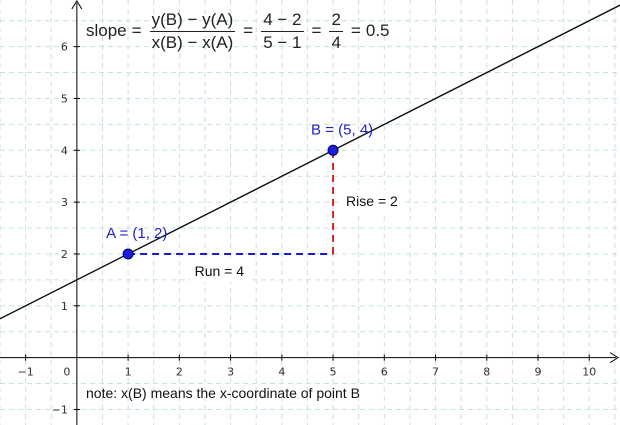 This screenshot has height=425, width=620. What do you see at coordinates (64, 47) in the screenshot?
I see `y-tick-label: 6` at bounding box center [64, 47].